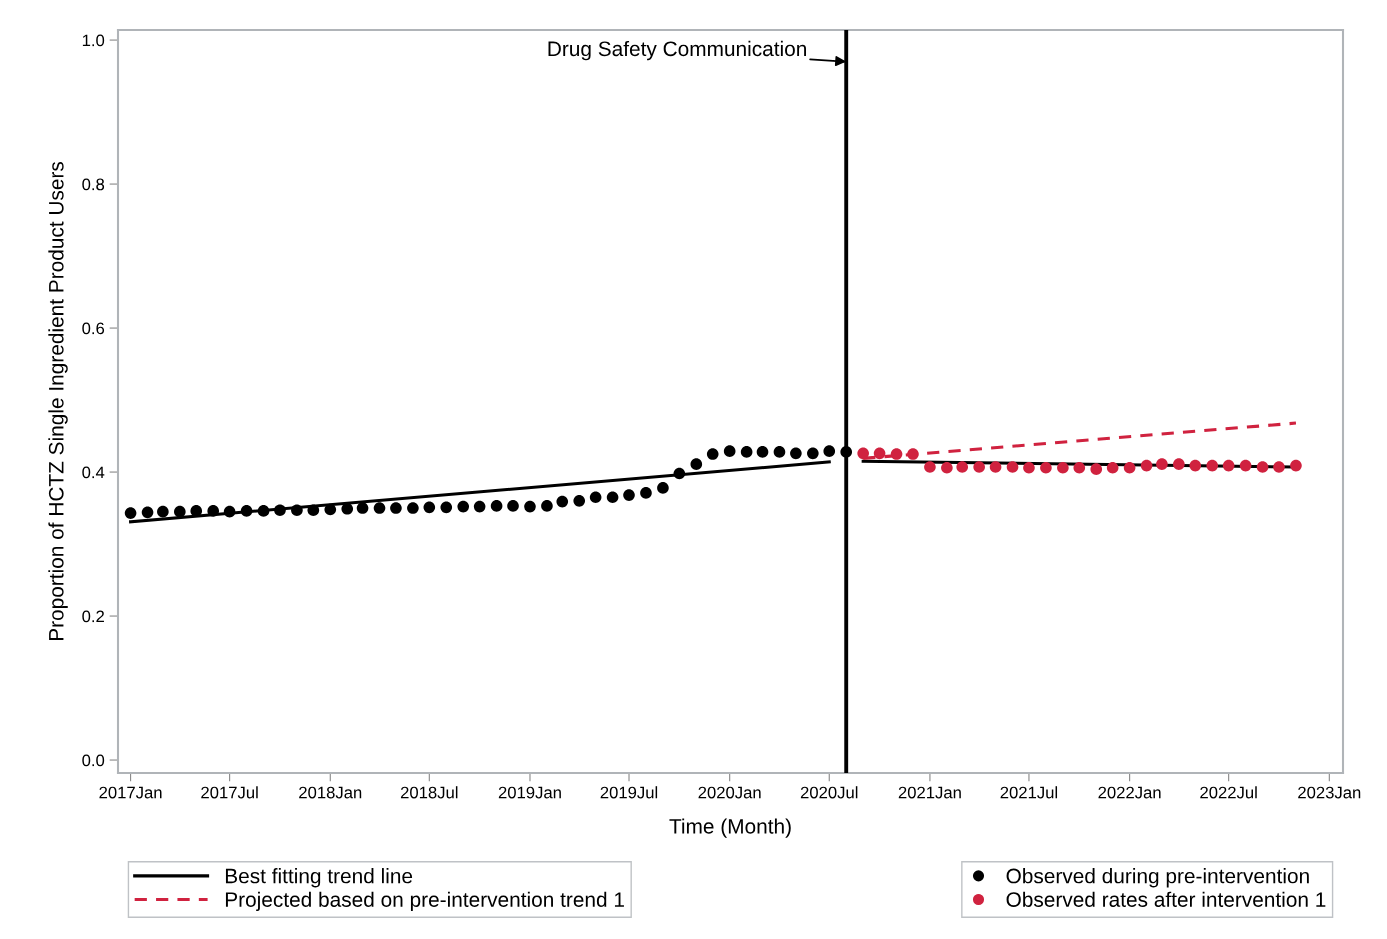 Image resolution: width=1387 pixels, height=939 pixels. I want to click on x-tick-label: 2017Jul, so click(229, 792).